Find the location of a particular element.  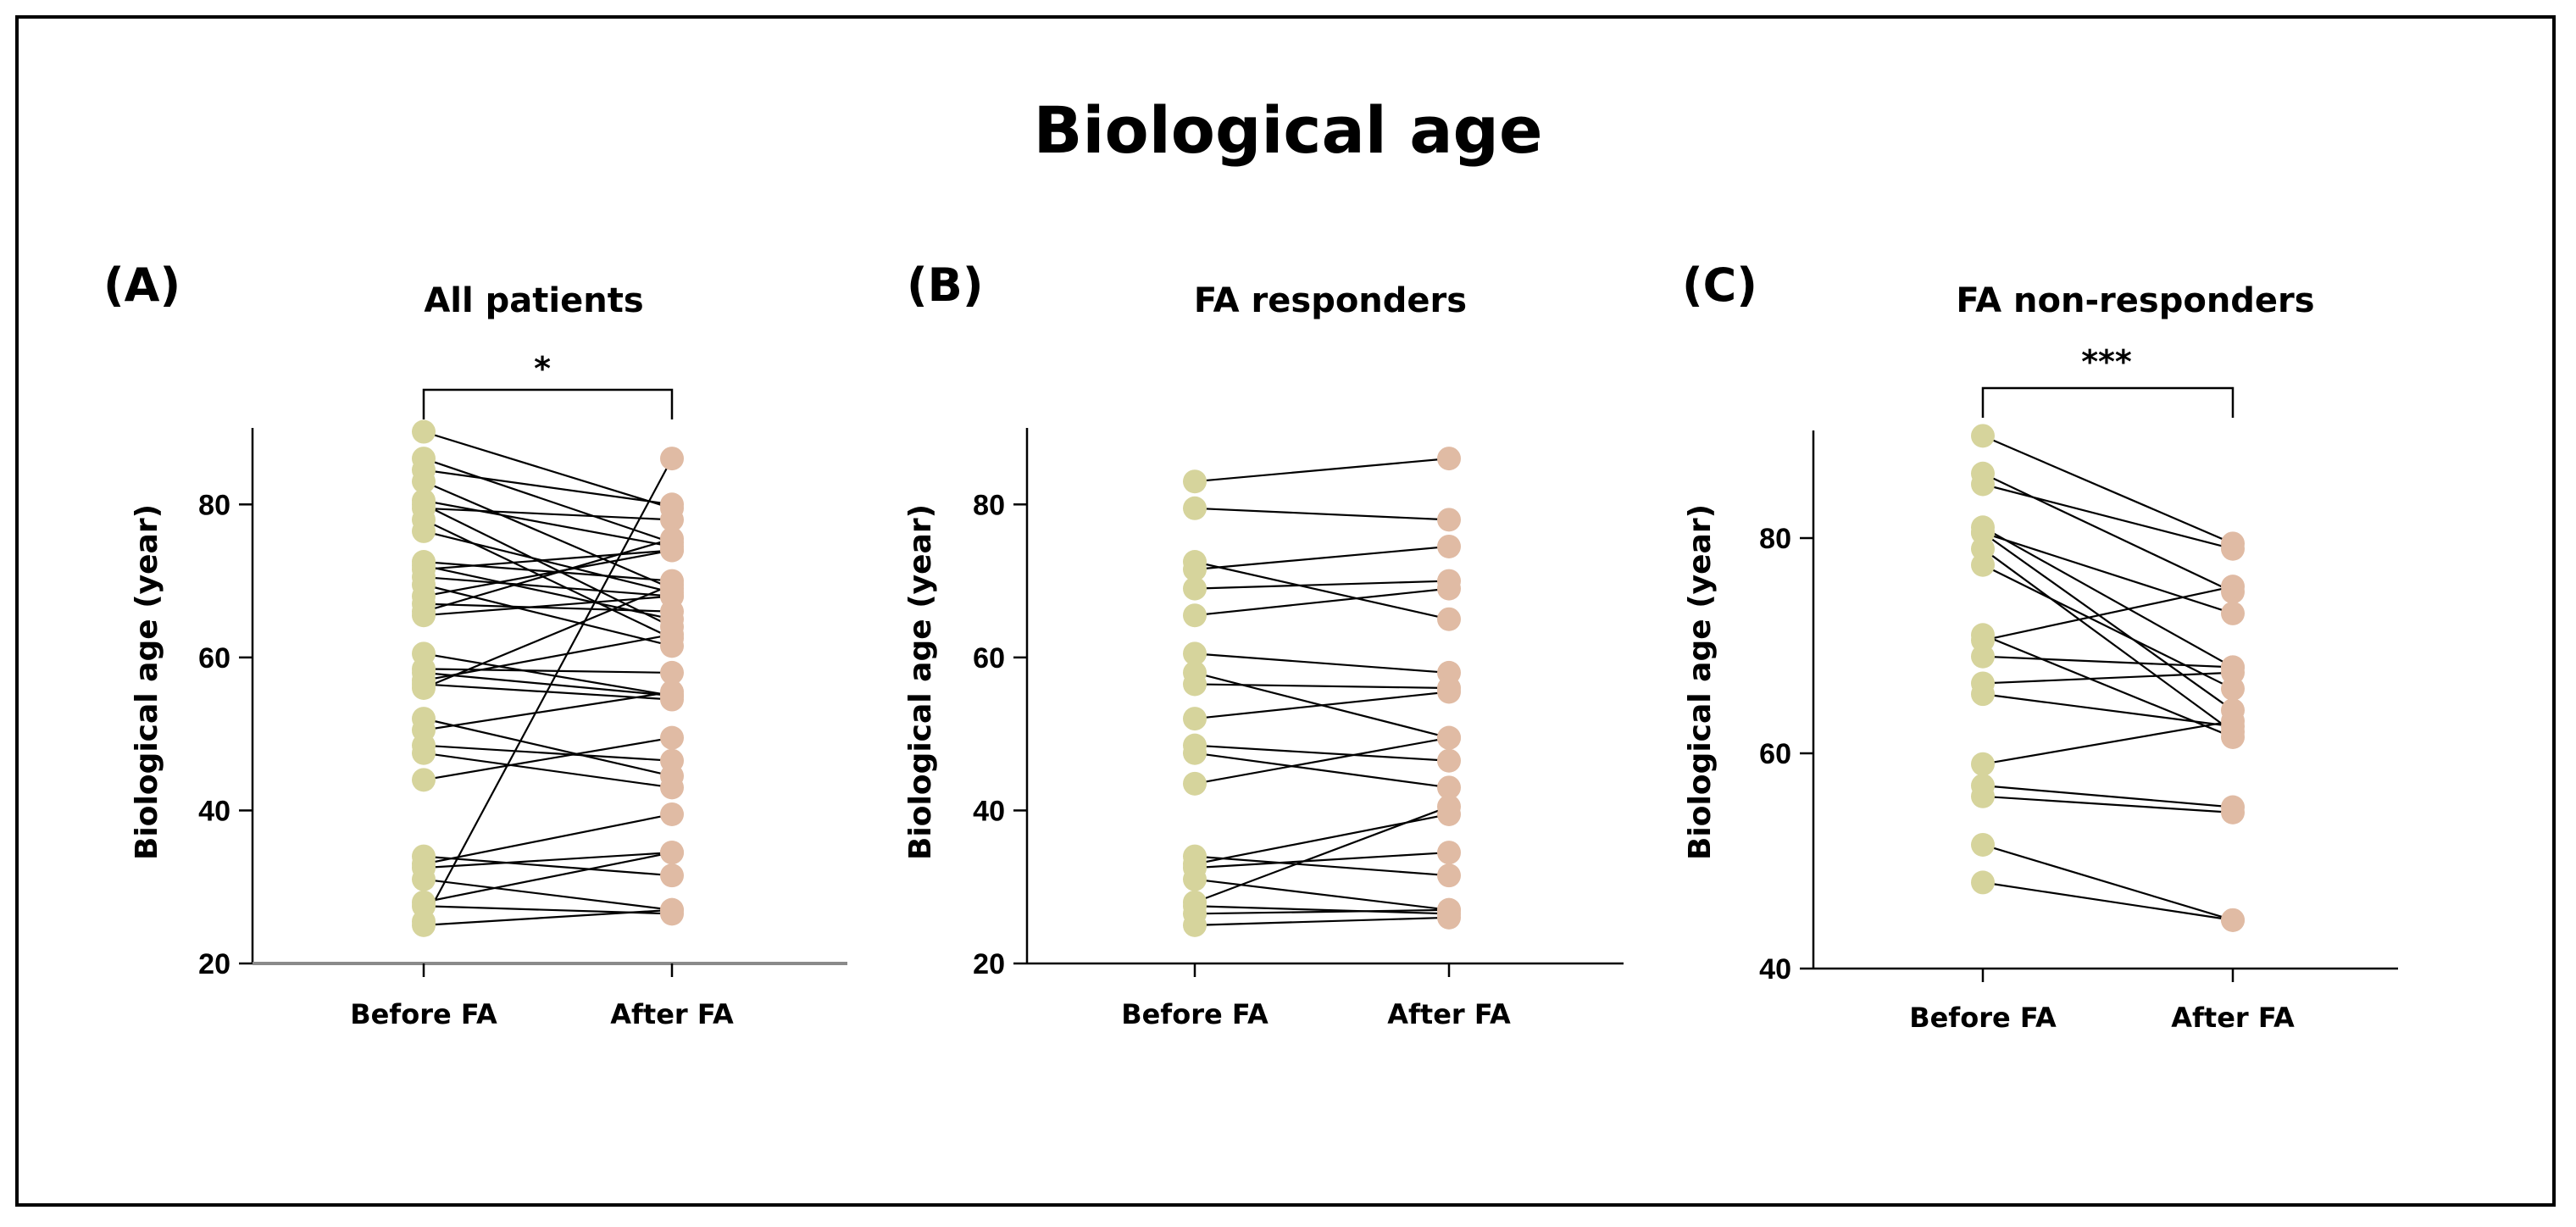

panel-c-plot: 40 60 80 is located at coordinates (2078, 685).